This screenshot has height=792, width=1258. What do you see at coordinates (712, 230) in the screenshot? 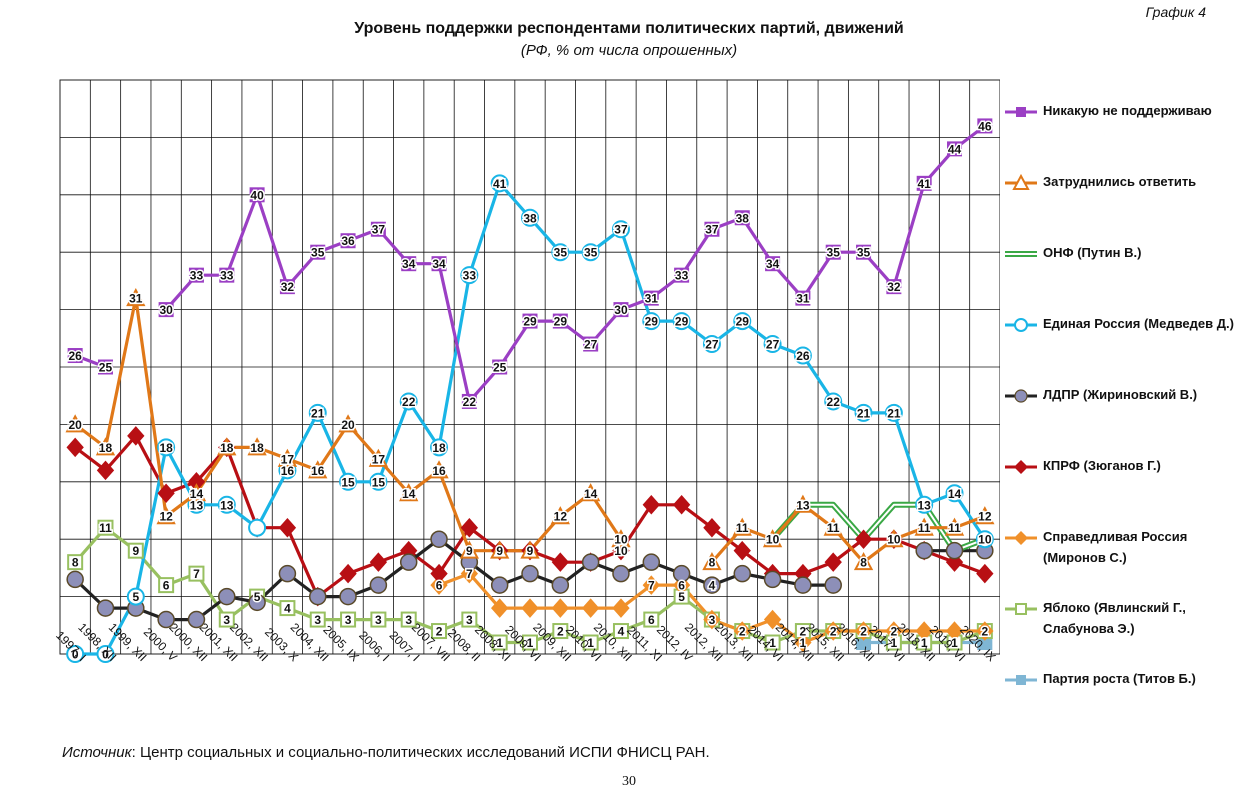
I see `data-label: 37` at bounding box center [712, 230].